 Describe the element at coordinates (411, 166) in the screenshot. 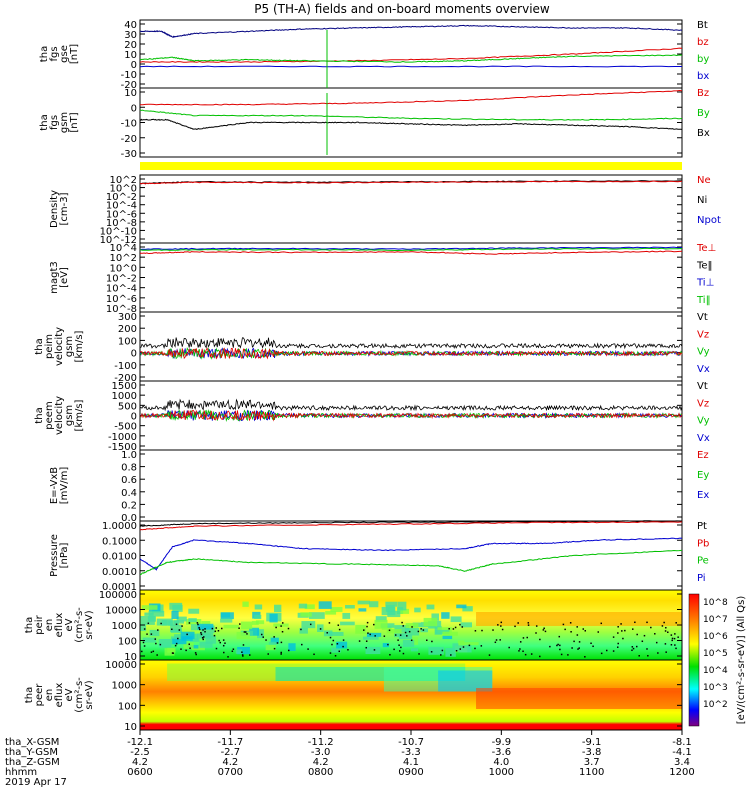

I see `data-quality-bar` at that location.